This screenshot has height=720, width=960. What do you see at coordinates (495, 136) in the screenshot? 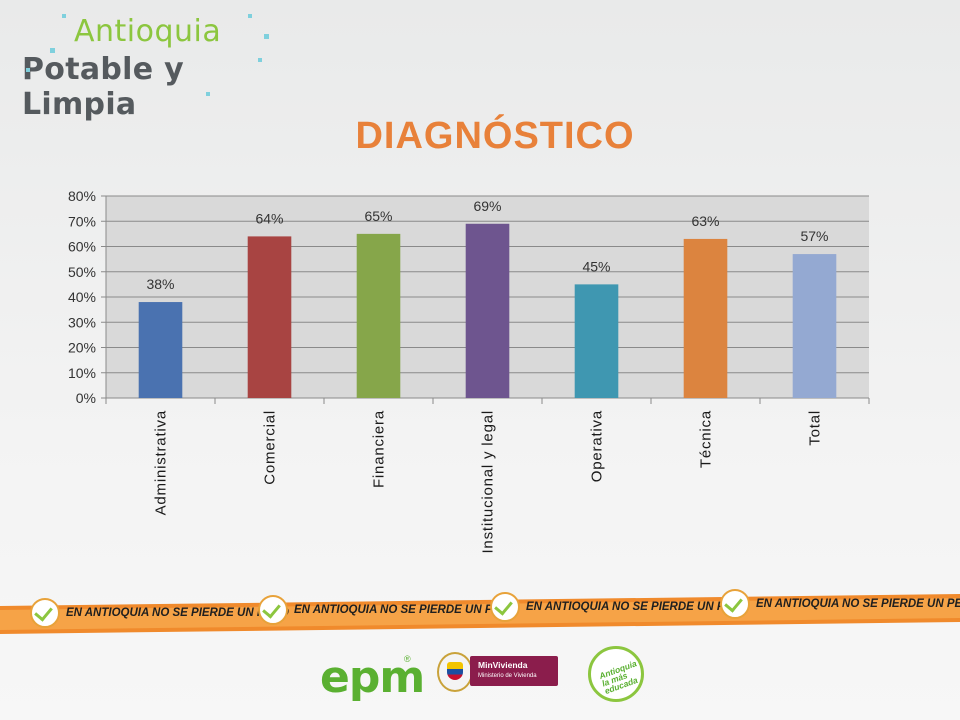
I see `slide-title: DIAGNÓSTICO` at bounding box center [495, 136].